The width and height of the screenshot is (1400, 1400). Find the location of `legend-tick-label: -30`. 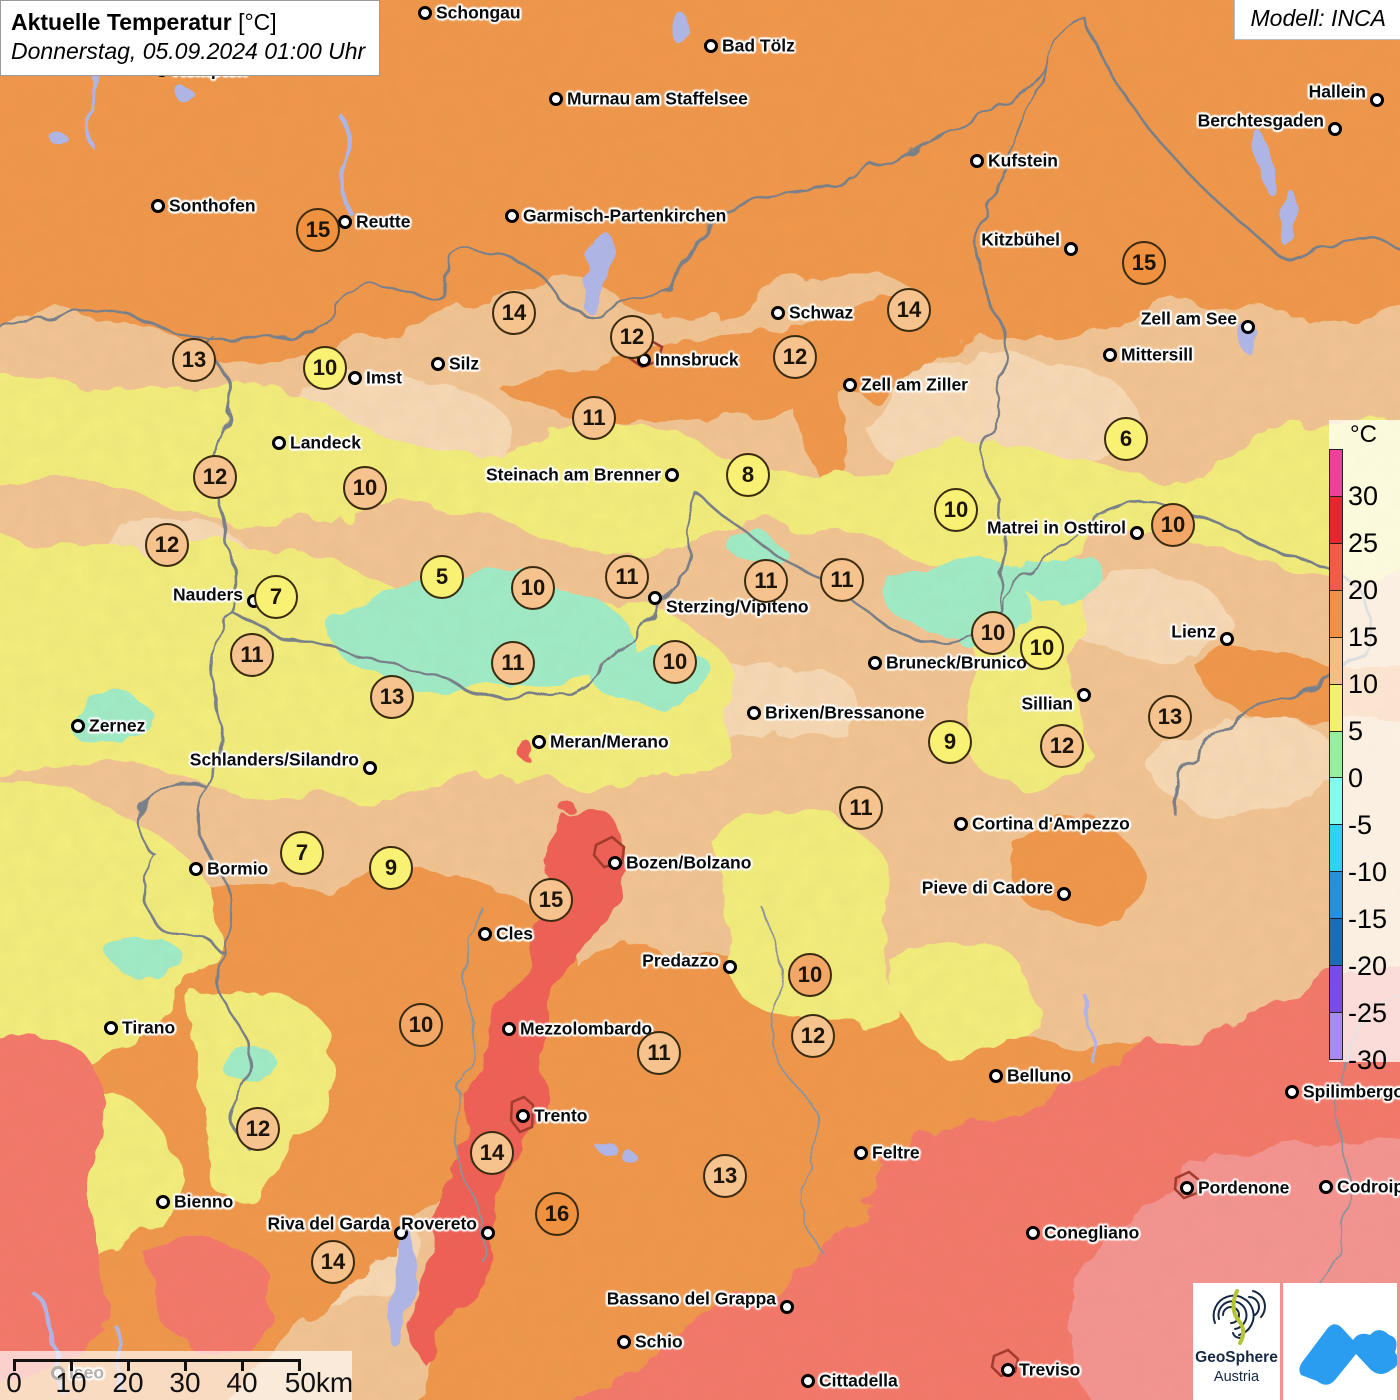

legend-tick-label: -30 is located at coordinates (1368, 1060).